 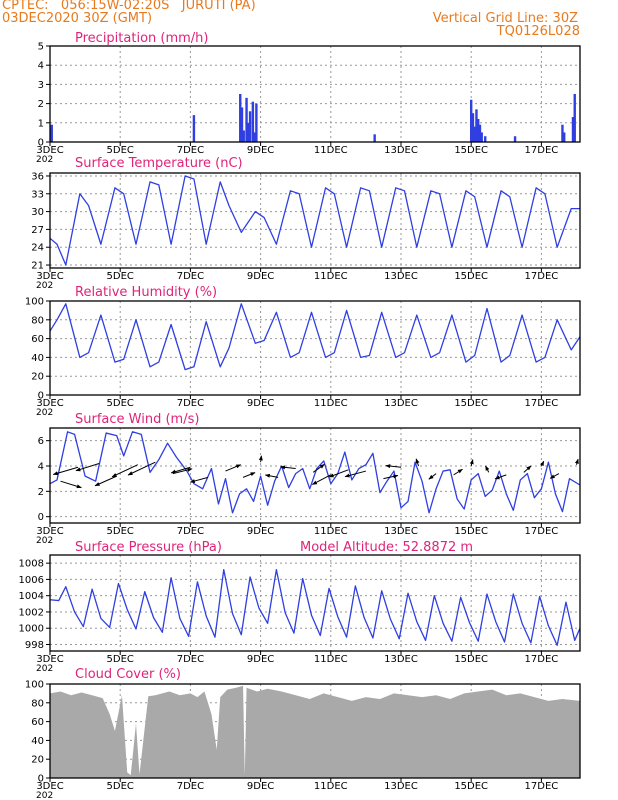 I want to click on y-tick-label: 1004, so click(x=31, y=596).